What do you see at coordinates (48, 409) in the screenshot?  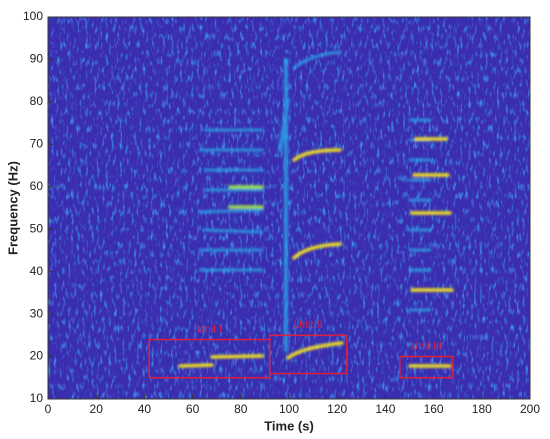 I see `x-tick-label: 0` at bounding box center [48, 409].